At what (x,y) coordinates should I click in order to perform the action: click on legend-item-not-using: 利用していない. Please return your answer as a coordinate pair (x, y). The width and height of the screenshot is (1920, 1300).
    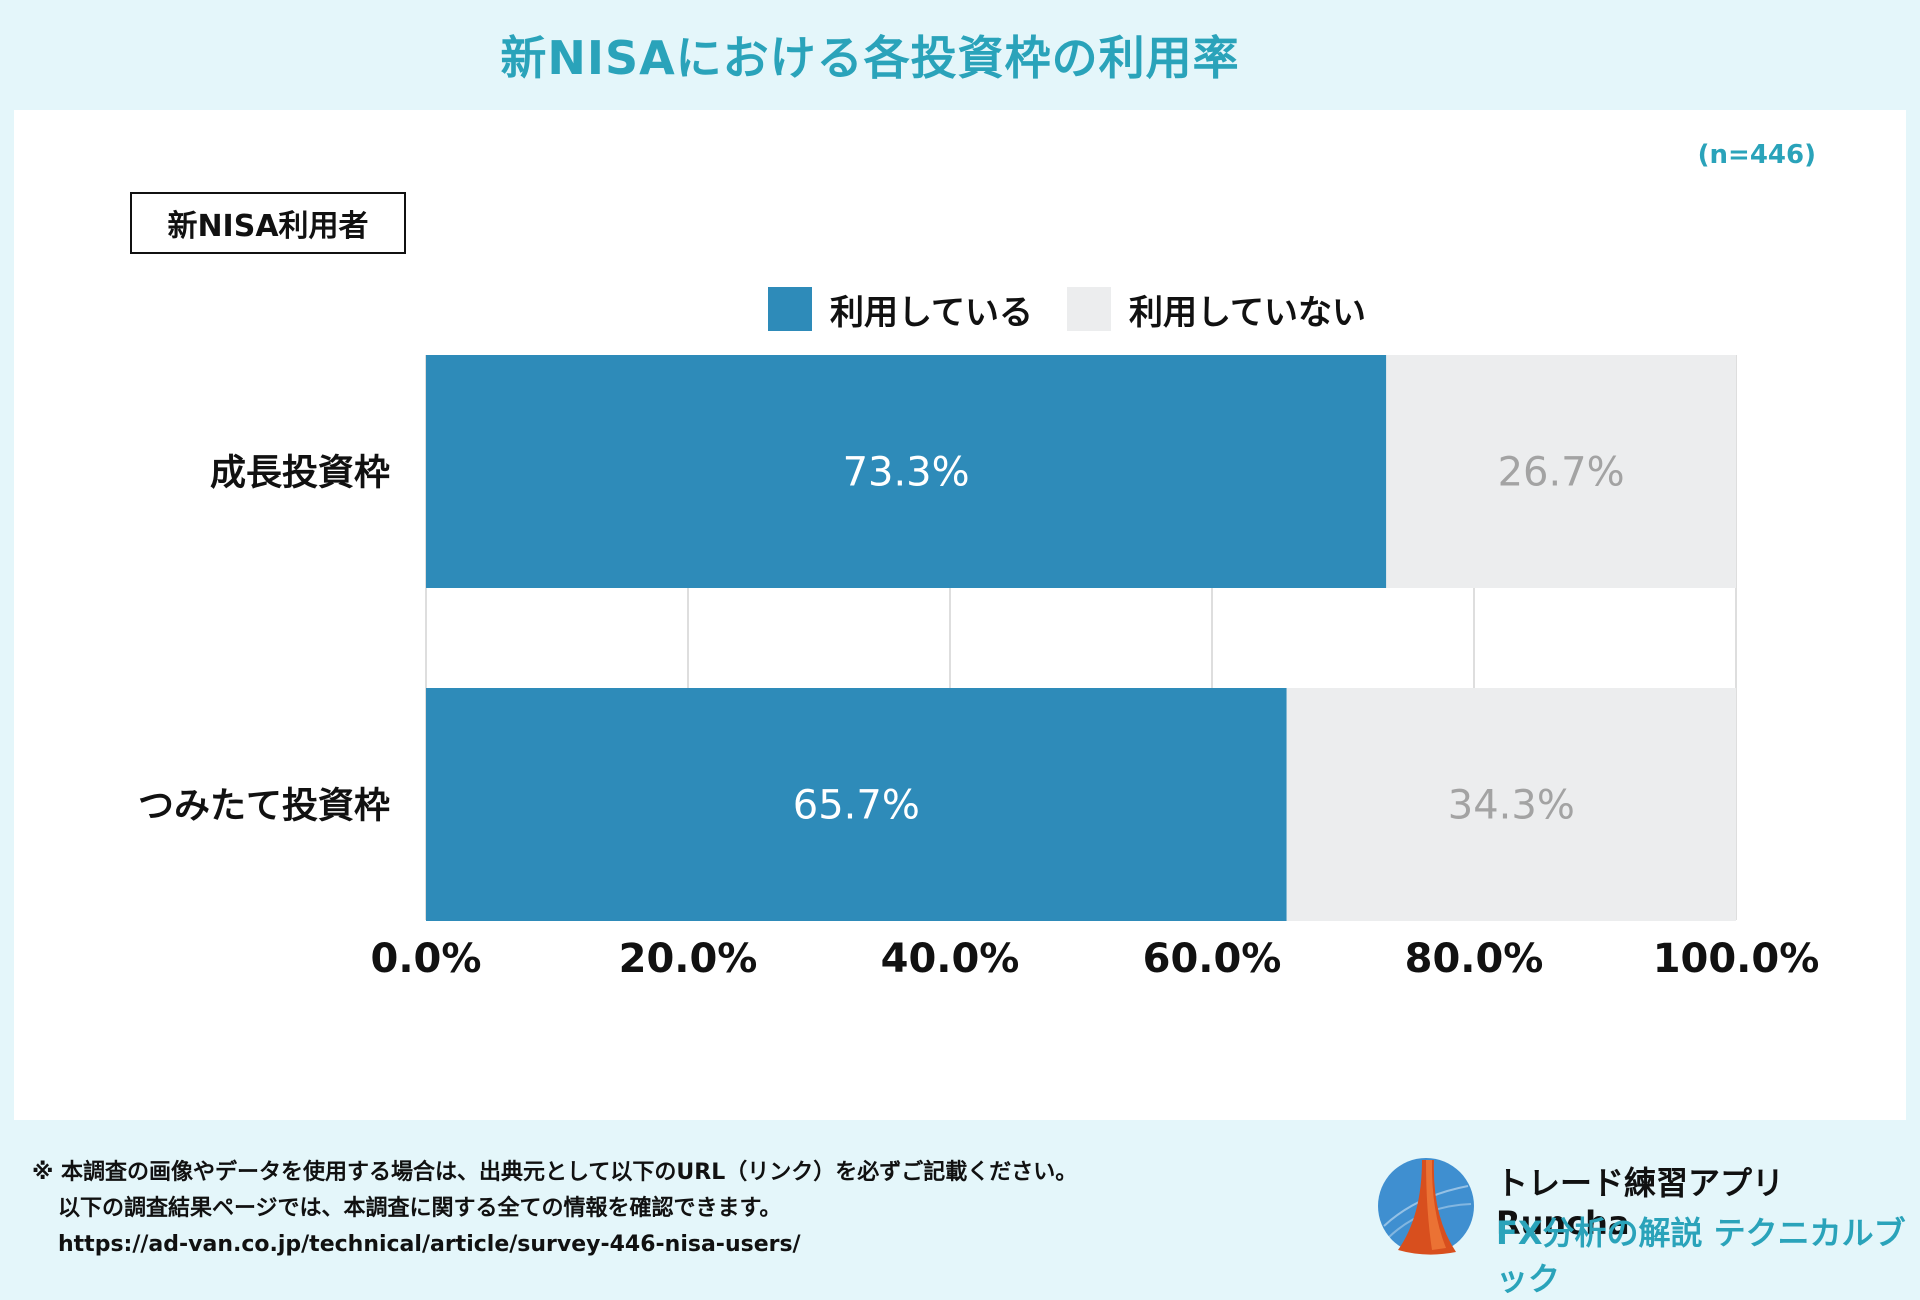
    Looking at the image, I should click on (1216, 309).